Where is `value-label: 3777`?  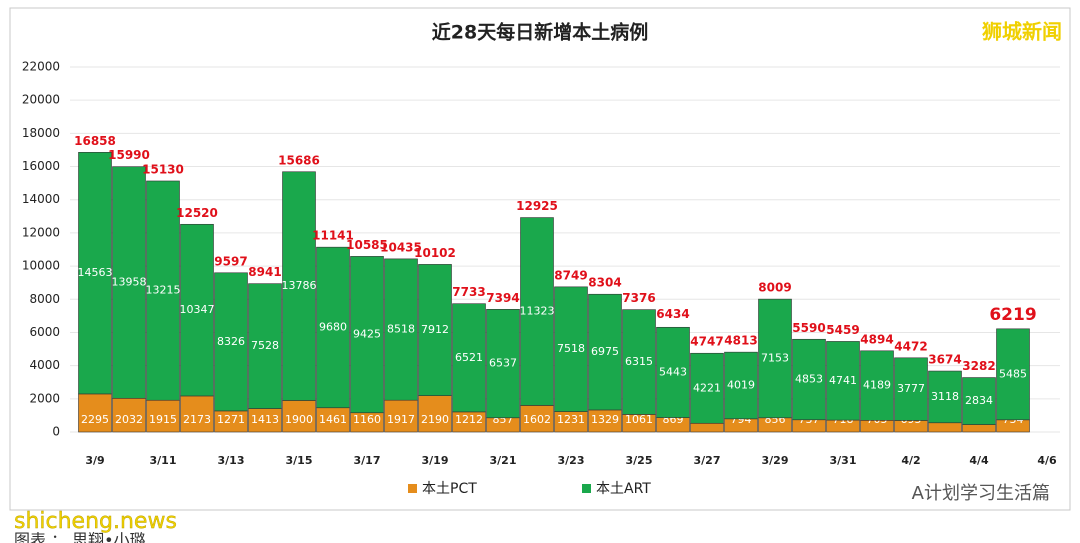 value-label: 3777 is located at coordinates (911, 388).